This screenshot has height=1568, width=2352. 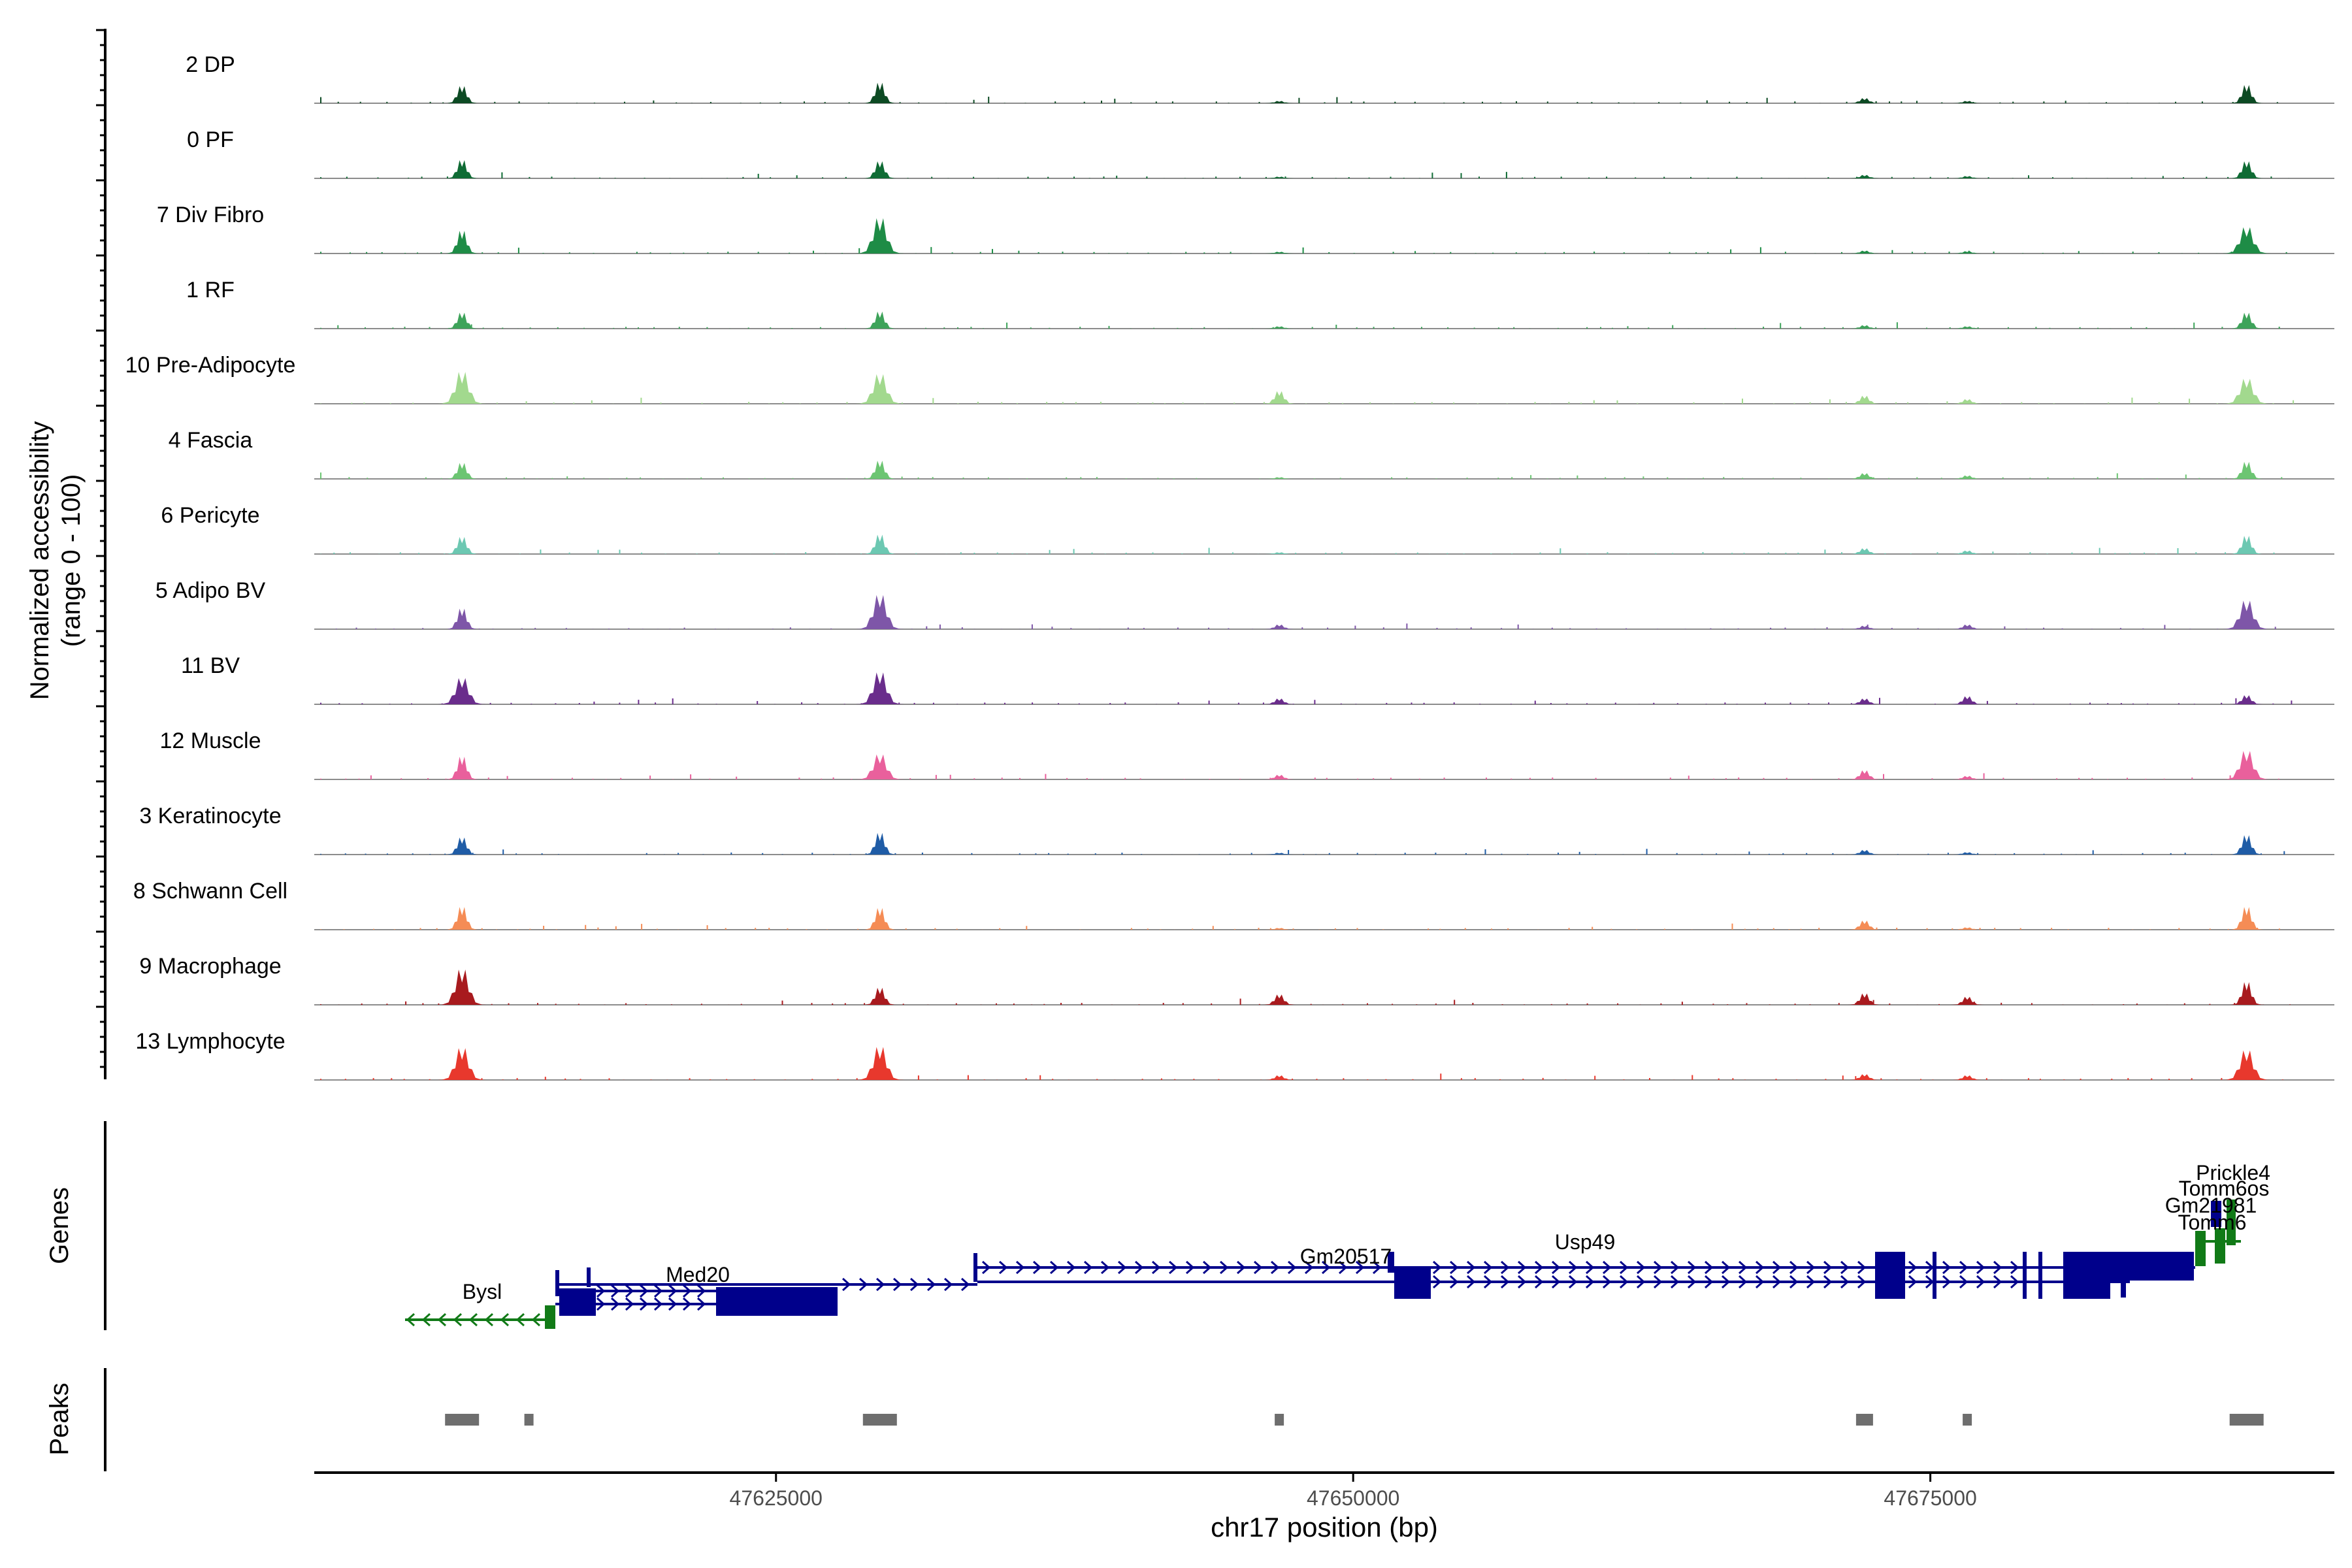 What do you see at coordinates (210, 665) in the screenshot?
I see `track-label: 11 BV` at bounding box center [210, 665].